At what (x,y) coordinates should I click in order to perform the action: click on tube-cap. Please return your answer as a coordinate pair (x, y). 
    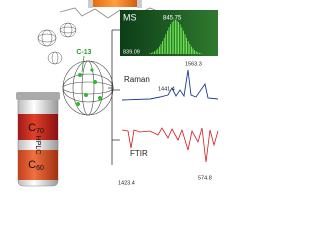
    Looking at the image, I should click on (38, 96).